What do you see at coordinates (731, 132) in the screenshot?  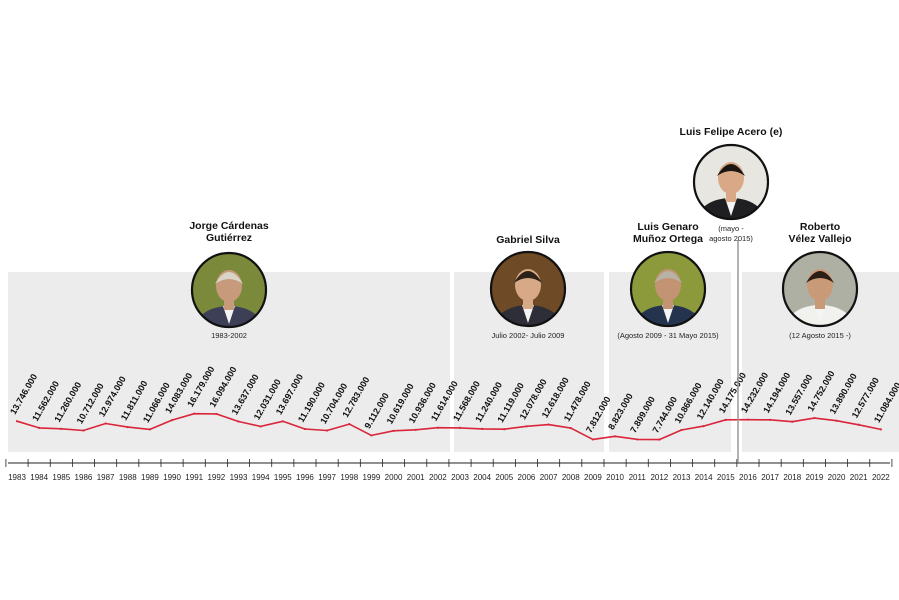 I see `president-name: Luis Felipe Acero (e)` at bounding box center [731, 132].